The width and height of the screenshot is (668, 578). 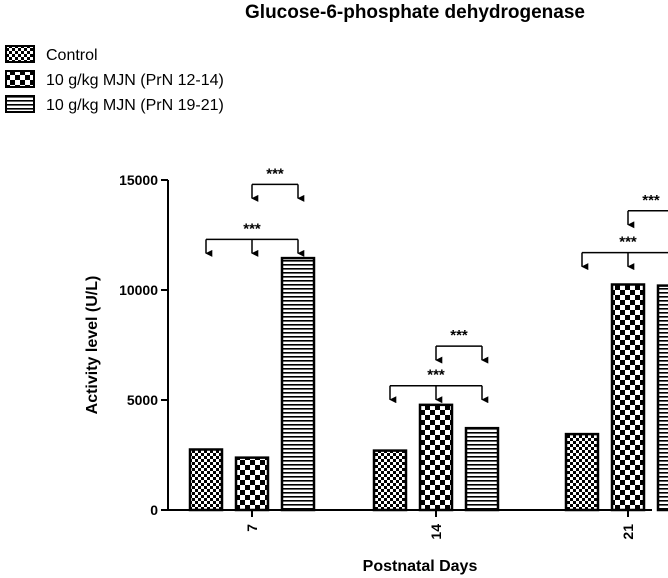 What do you see at coordinates (135, 105) in the screenshot?
I see `legend-label-3: 10 g/kg MJN (PrN 19-21)` at bounding box center [135, 105].